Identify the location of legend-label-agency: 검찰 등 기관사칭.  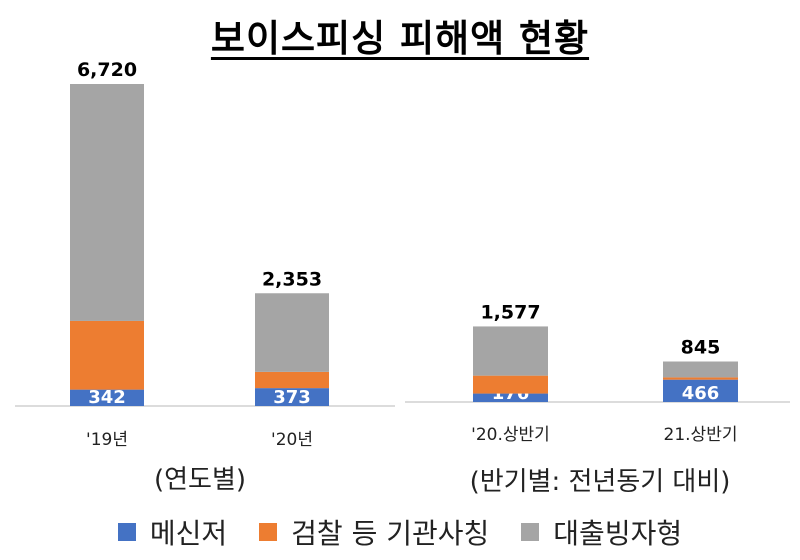
(390, 533).